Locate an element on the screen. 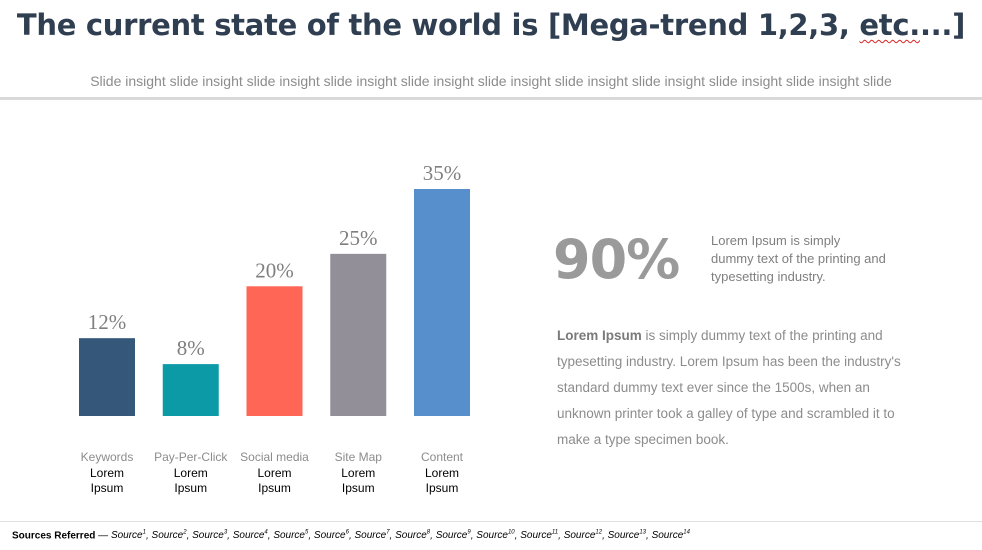  source-reference: Source11 is located at coordinates (539, 536).